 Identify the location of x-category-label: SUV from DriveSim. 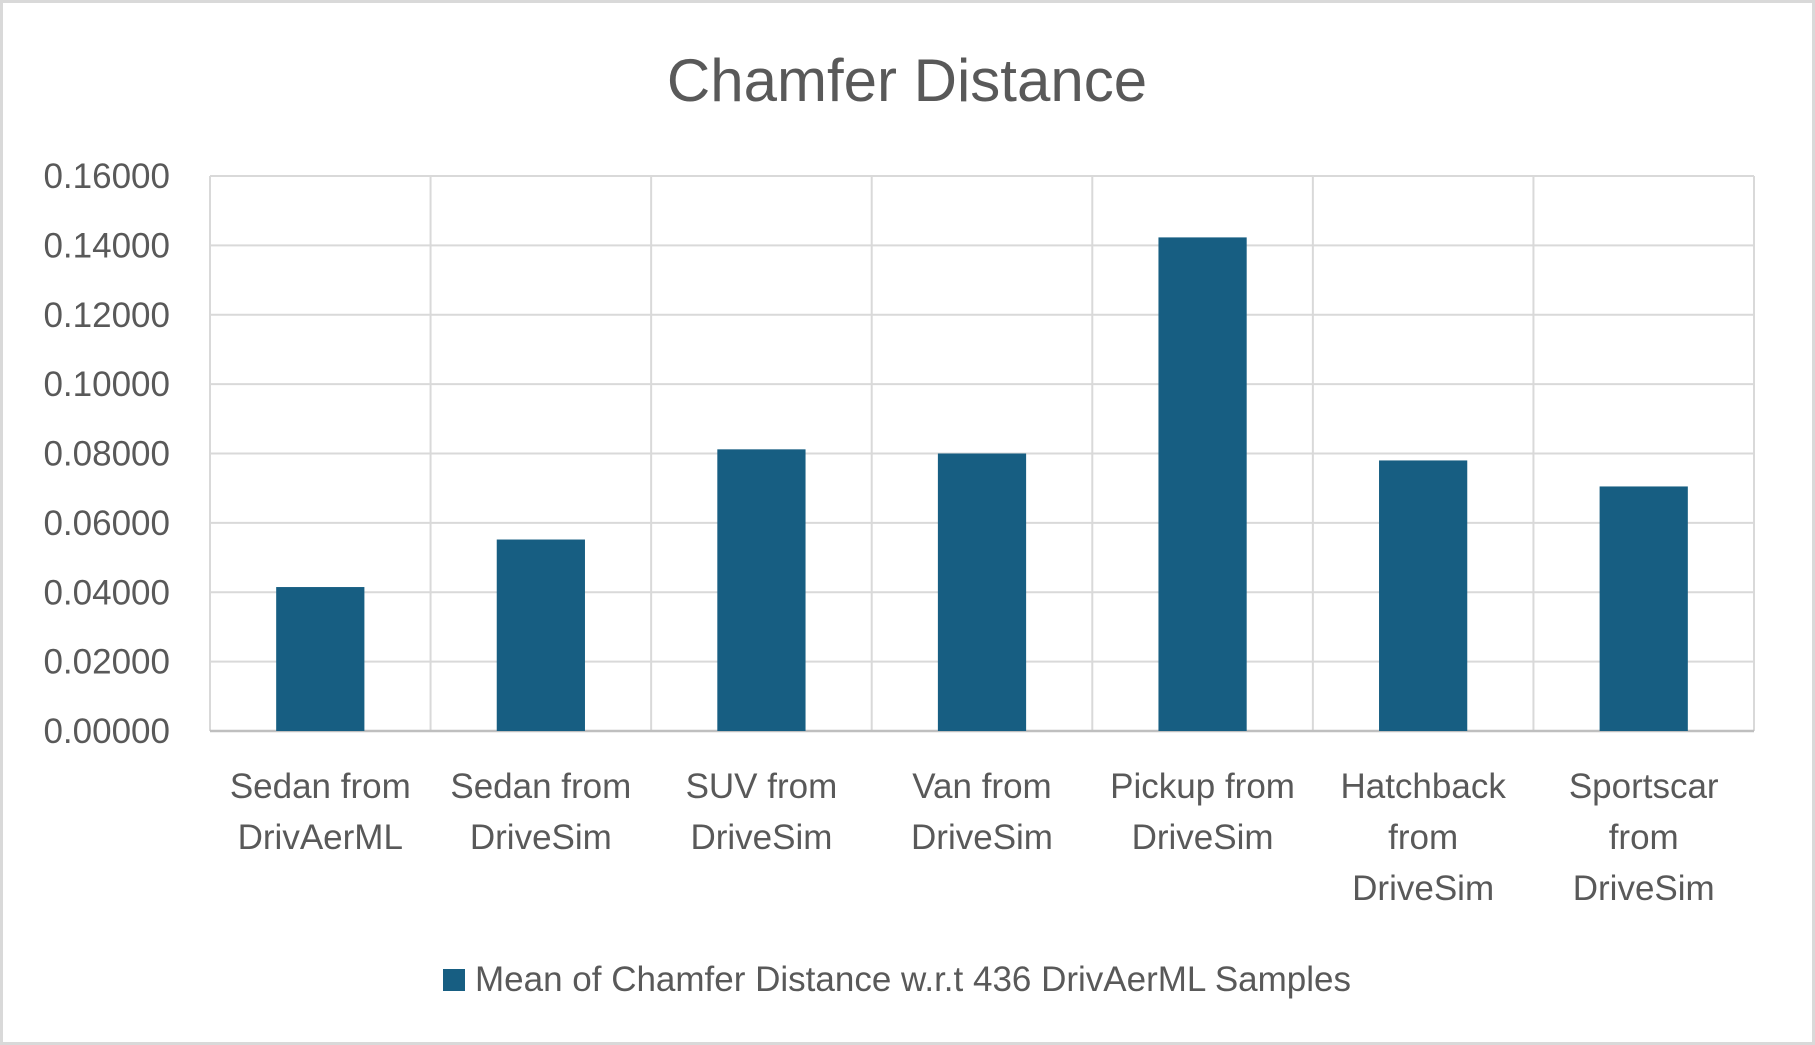
(762, 812).